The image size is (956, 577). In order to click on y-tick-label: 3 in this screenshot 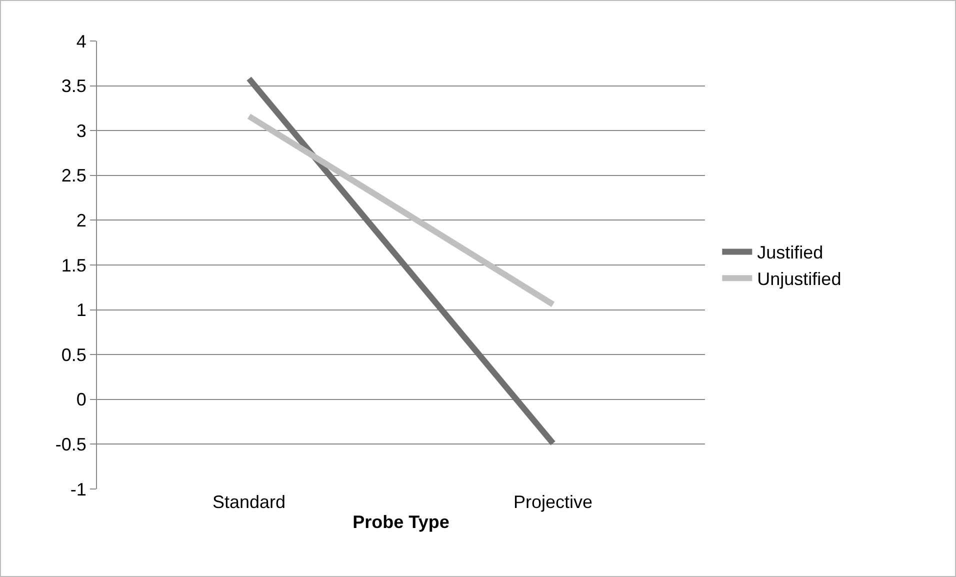, I will do `click(81, 130)`.